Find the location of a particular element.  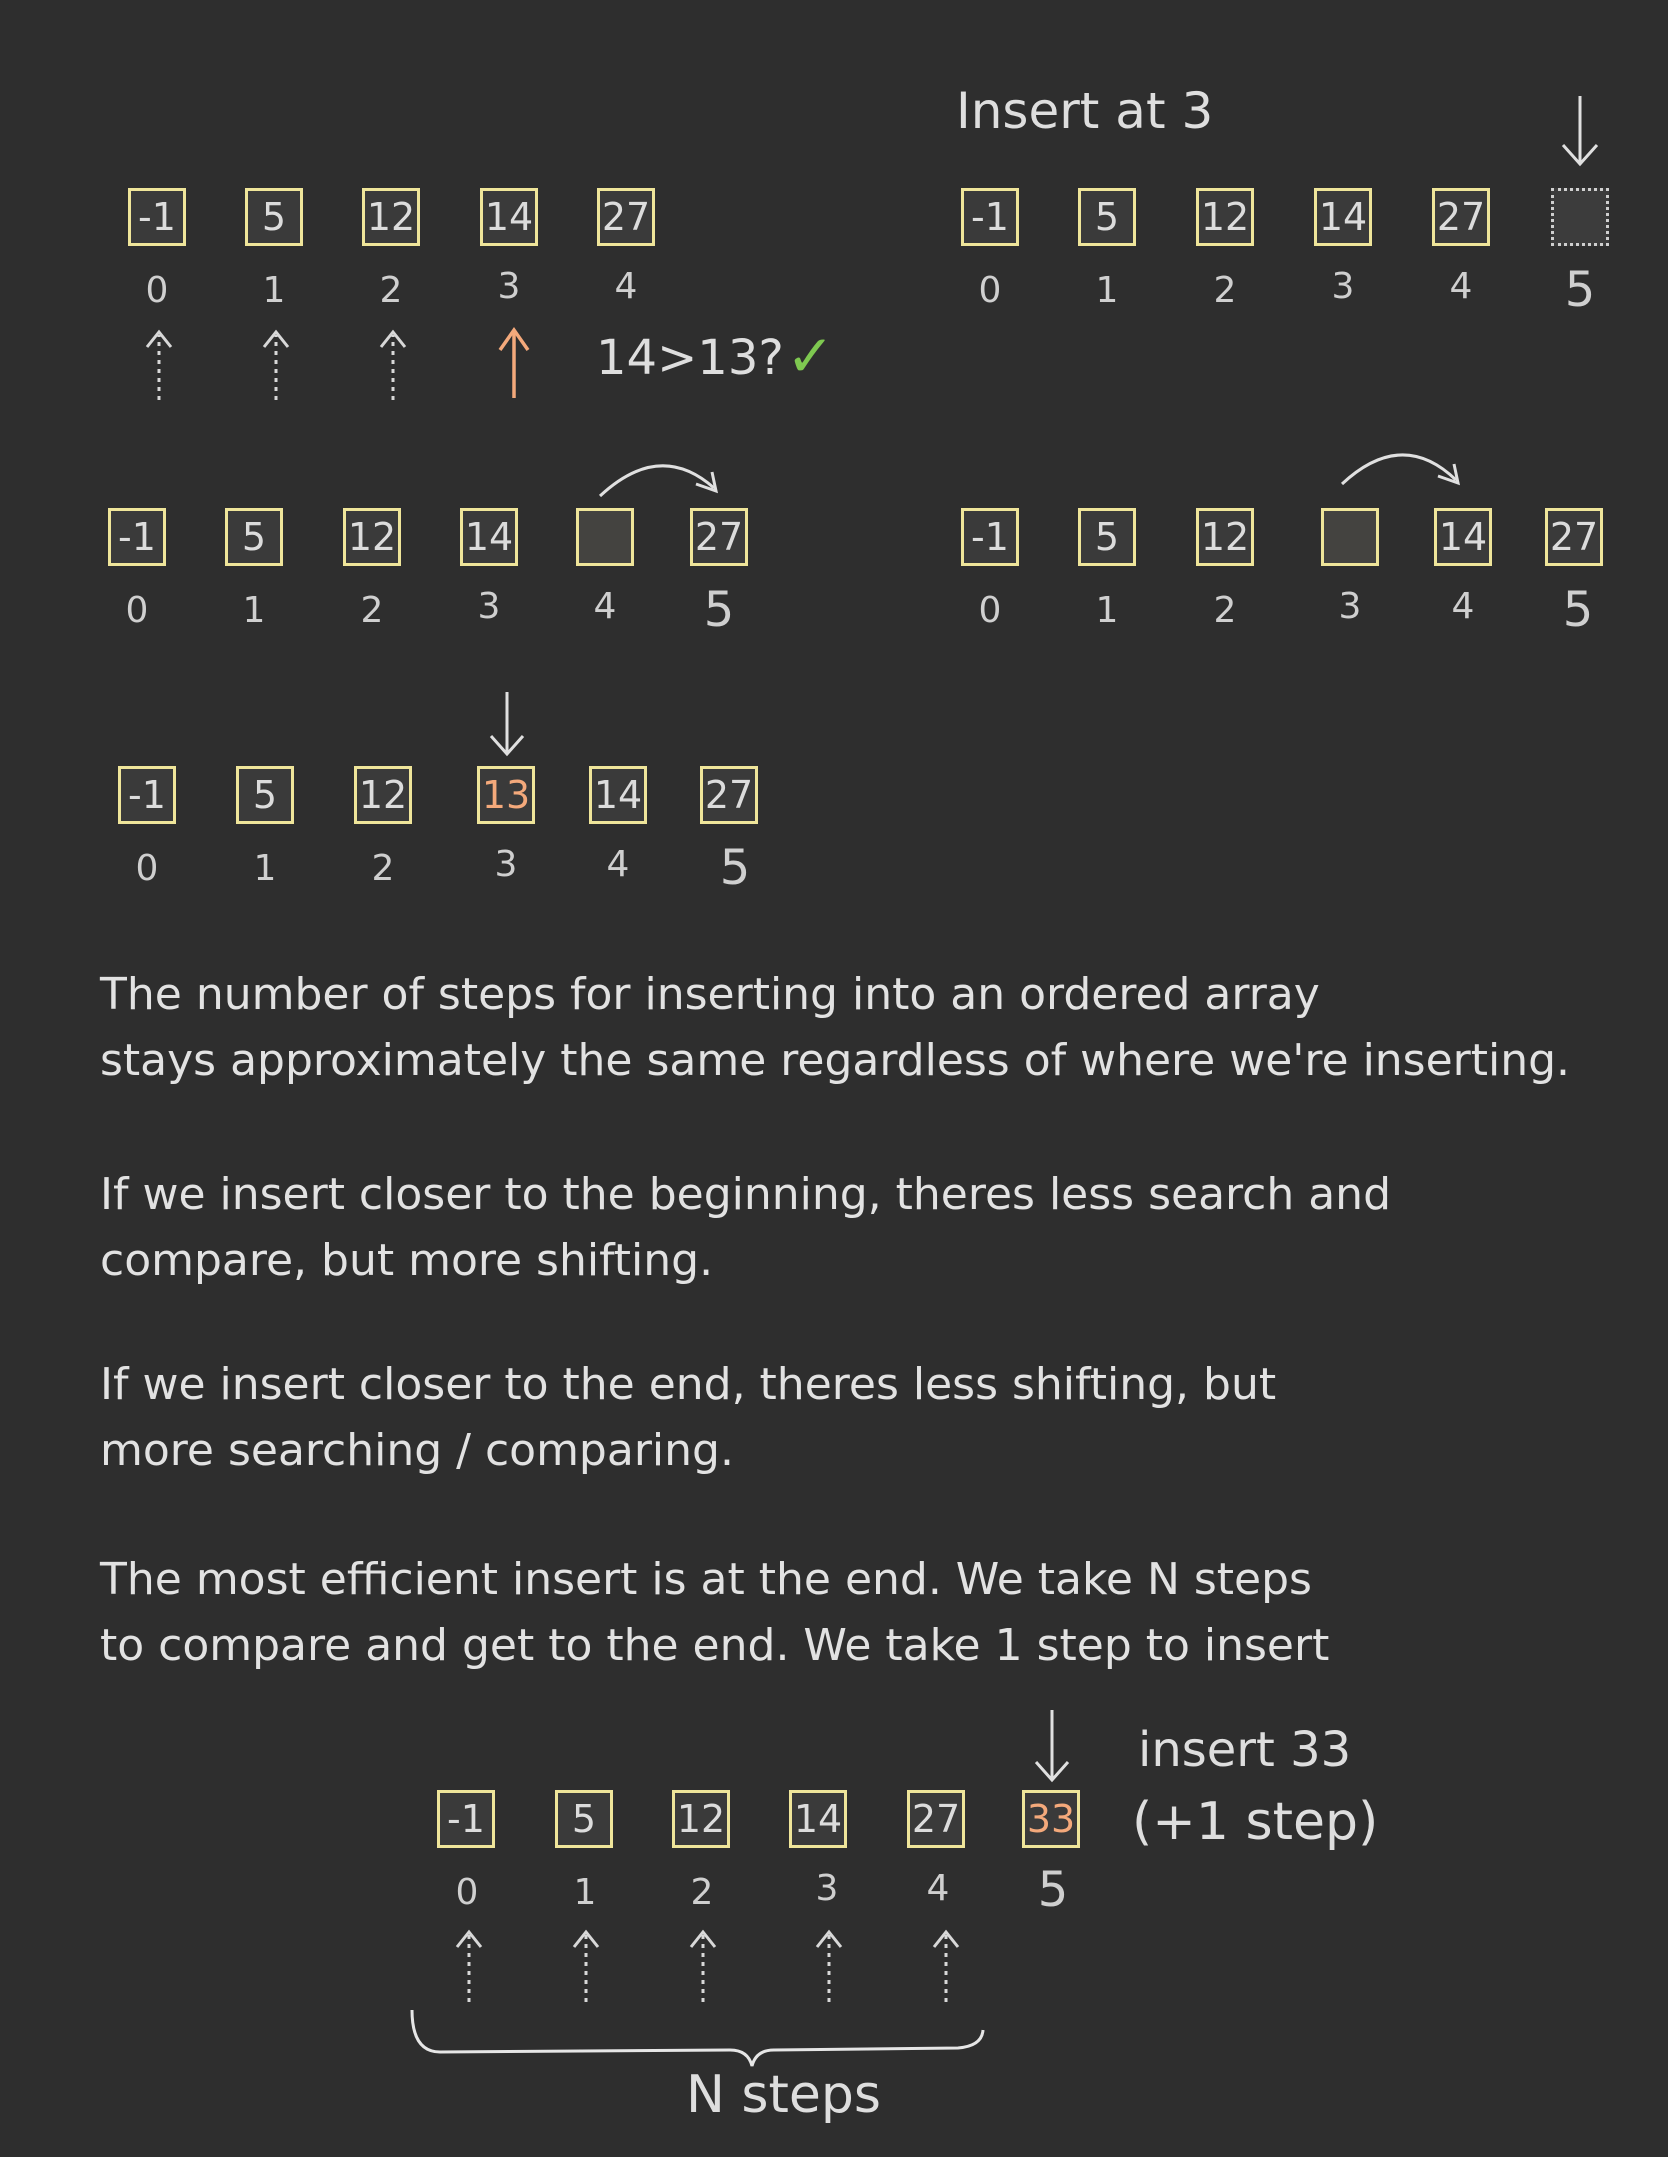

paragraph-line: compare, but more shifting. is located at coordinates (407, 1260).